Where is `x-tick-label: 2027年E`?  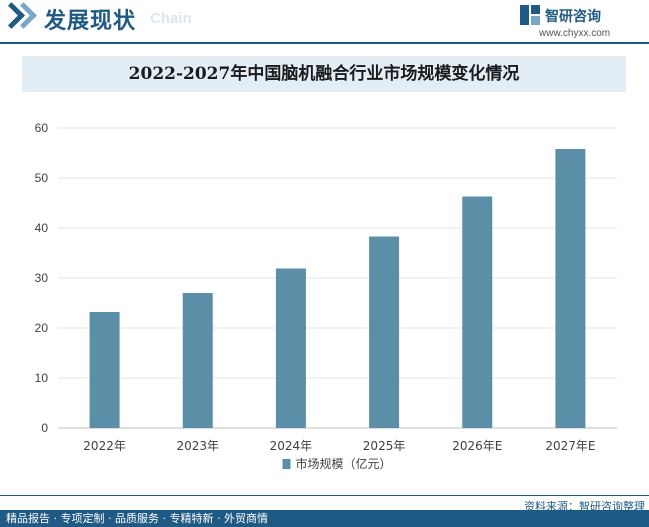
x-tick-label: 2027年E is located at coordinates (570, 446).